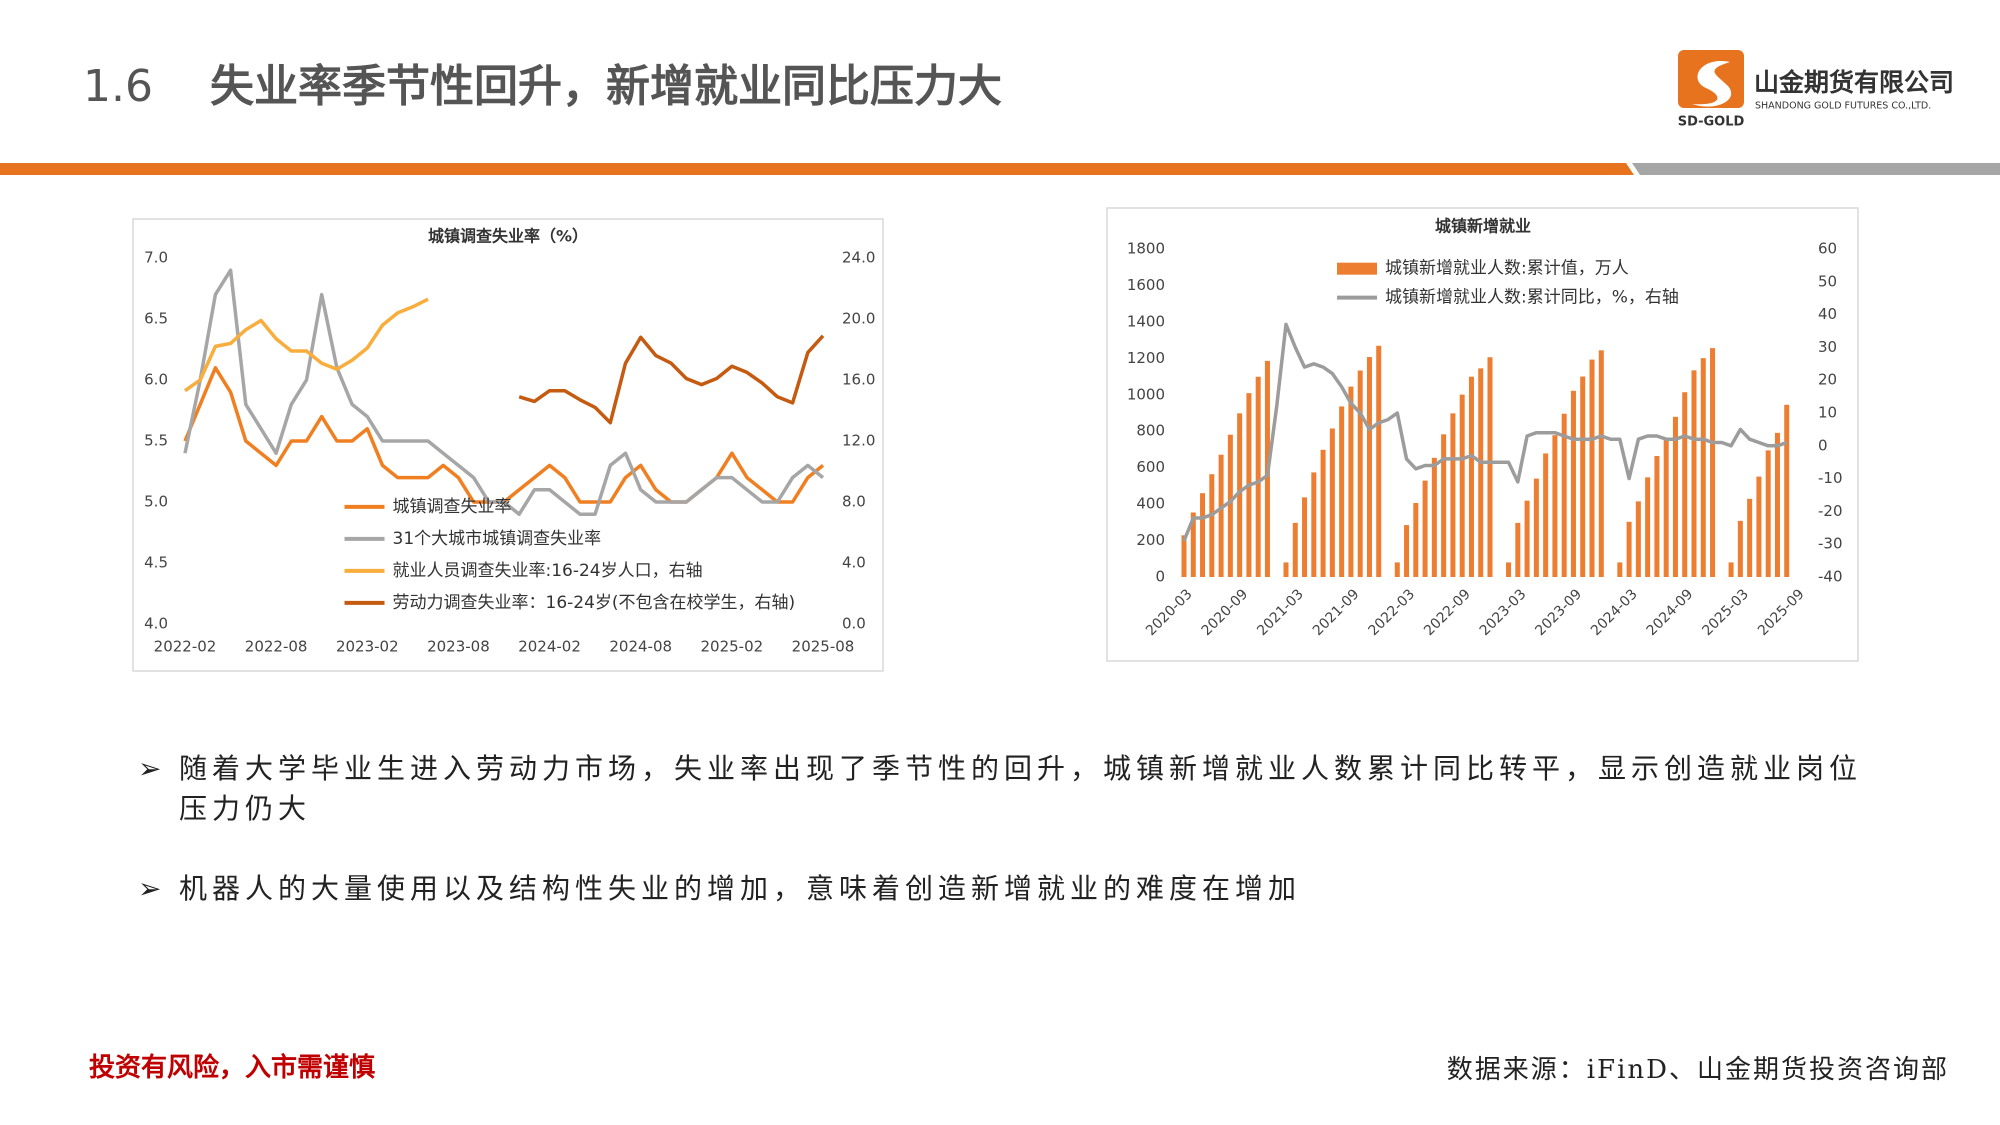 Image resolution: width=2000 pixels, height=1125 pixels. Describe the element at coordinates (548, 571) in the screenshot. I see `legend-label: 就业人员调查失业率:16-24岁人口，右轴` at that location.